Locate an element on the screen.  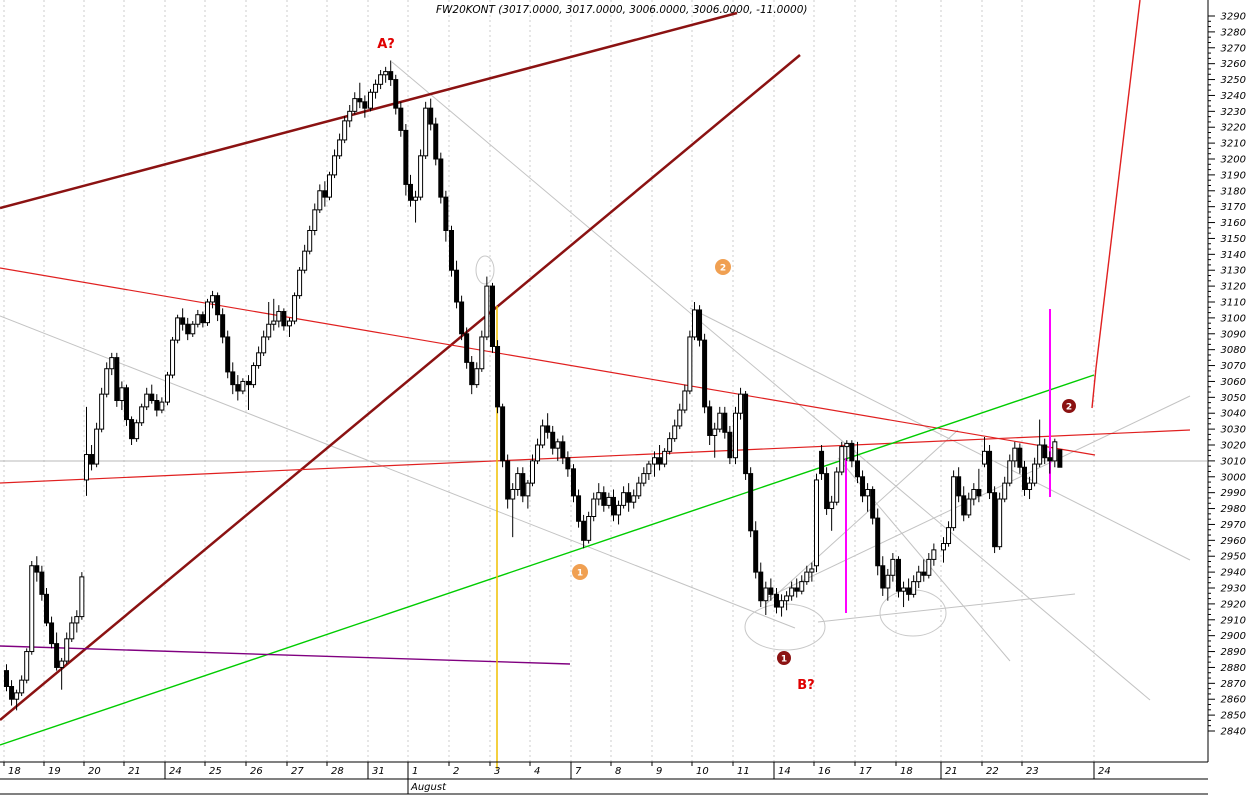
date-tick-label: 4 is located at coordinates (537, 771).